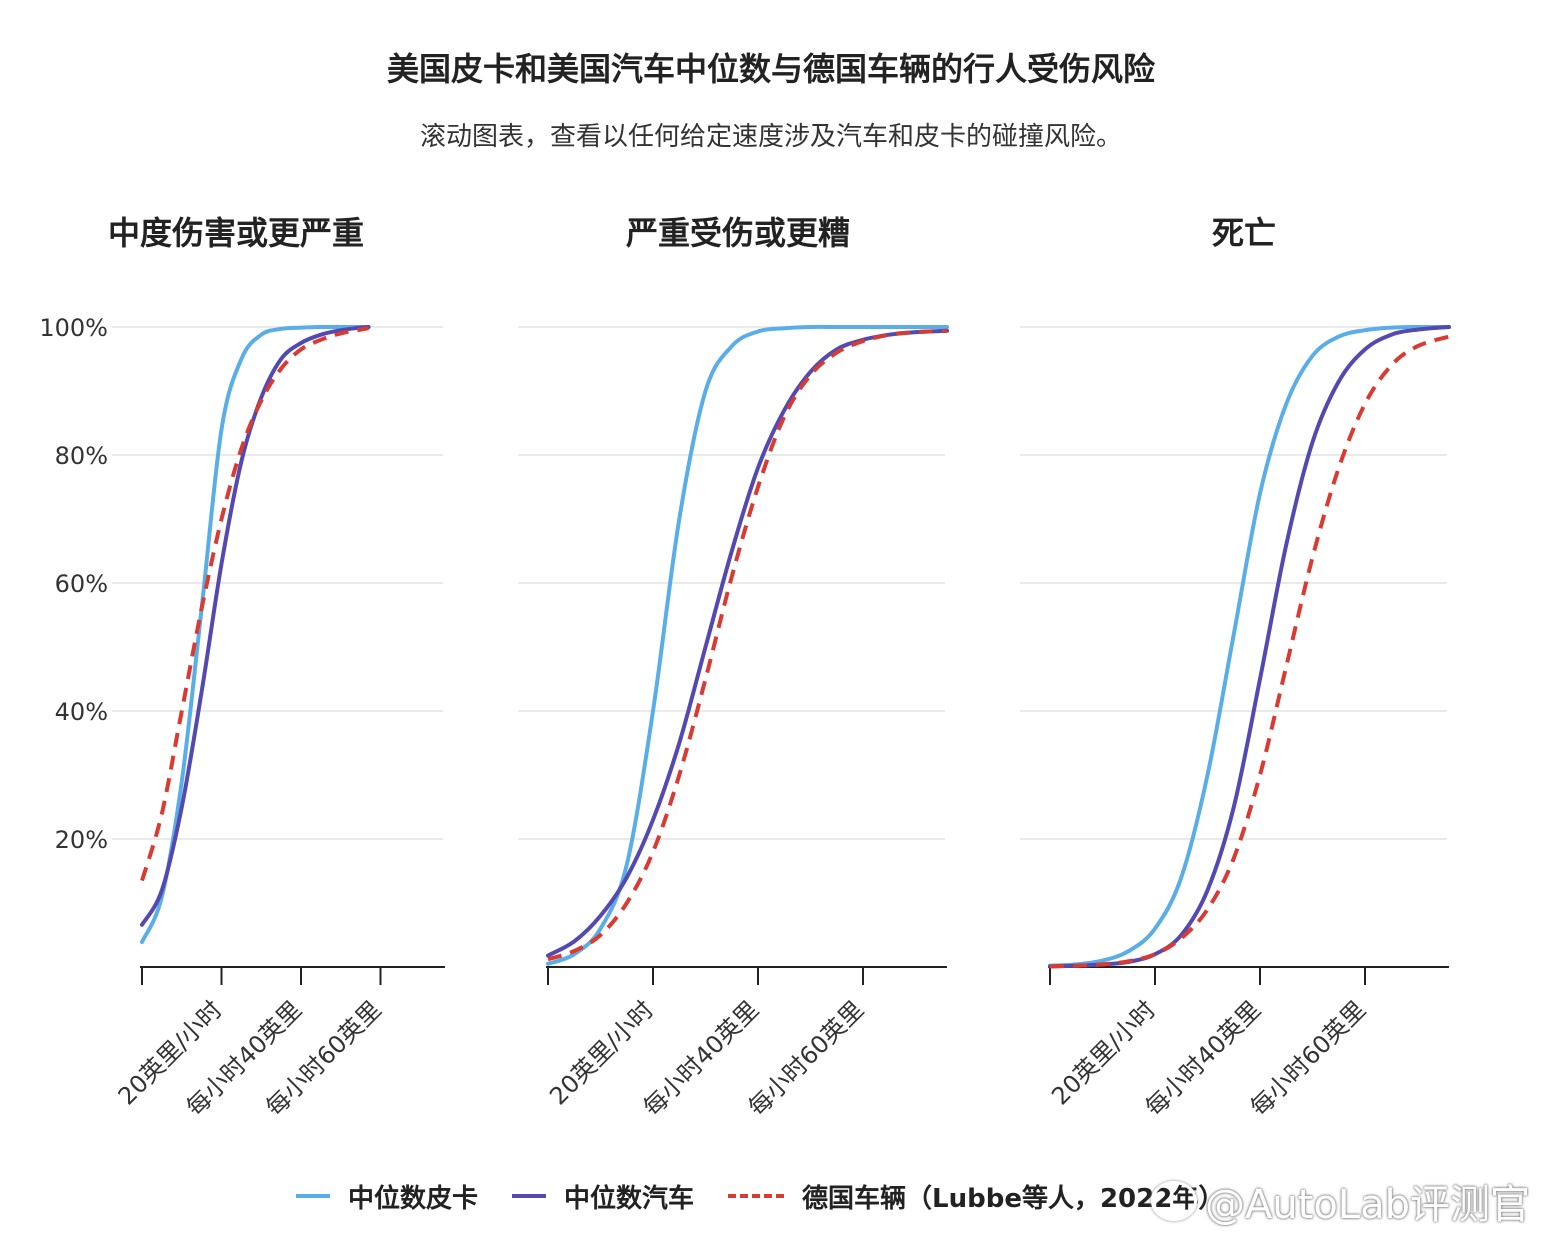 The width and height of the screenshot is (1542, 1242). What do you see at coordinates (1173, 1201) in the screenshot?
I see `weibo-logo-icon` at bounding box center [1173, 1201].